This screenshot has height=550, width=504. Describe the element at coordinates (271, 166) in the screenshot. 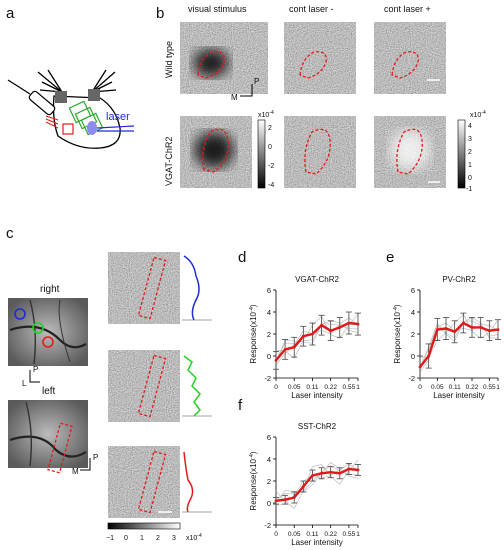

I see `cb1-tick: -2` at that location.